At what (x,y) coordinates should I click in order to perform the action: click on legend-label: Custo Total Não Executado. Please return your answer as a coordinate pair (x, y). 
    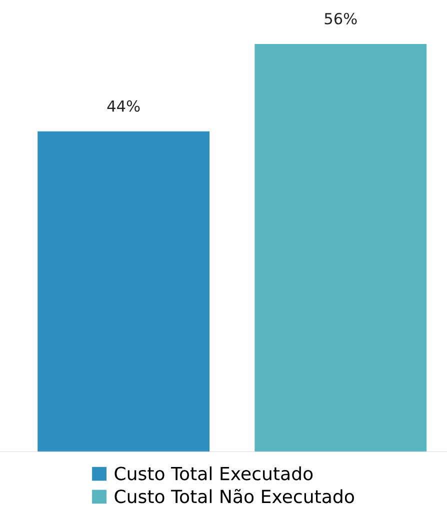
    Looking at the image, I should click on (234, 496).